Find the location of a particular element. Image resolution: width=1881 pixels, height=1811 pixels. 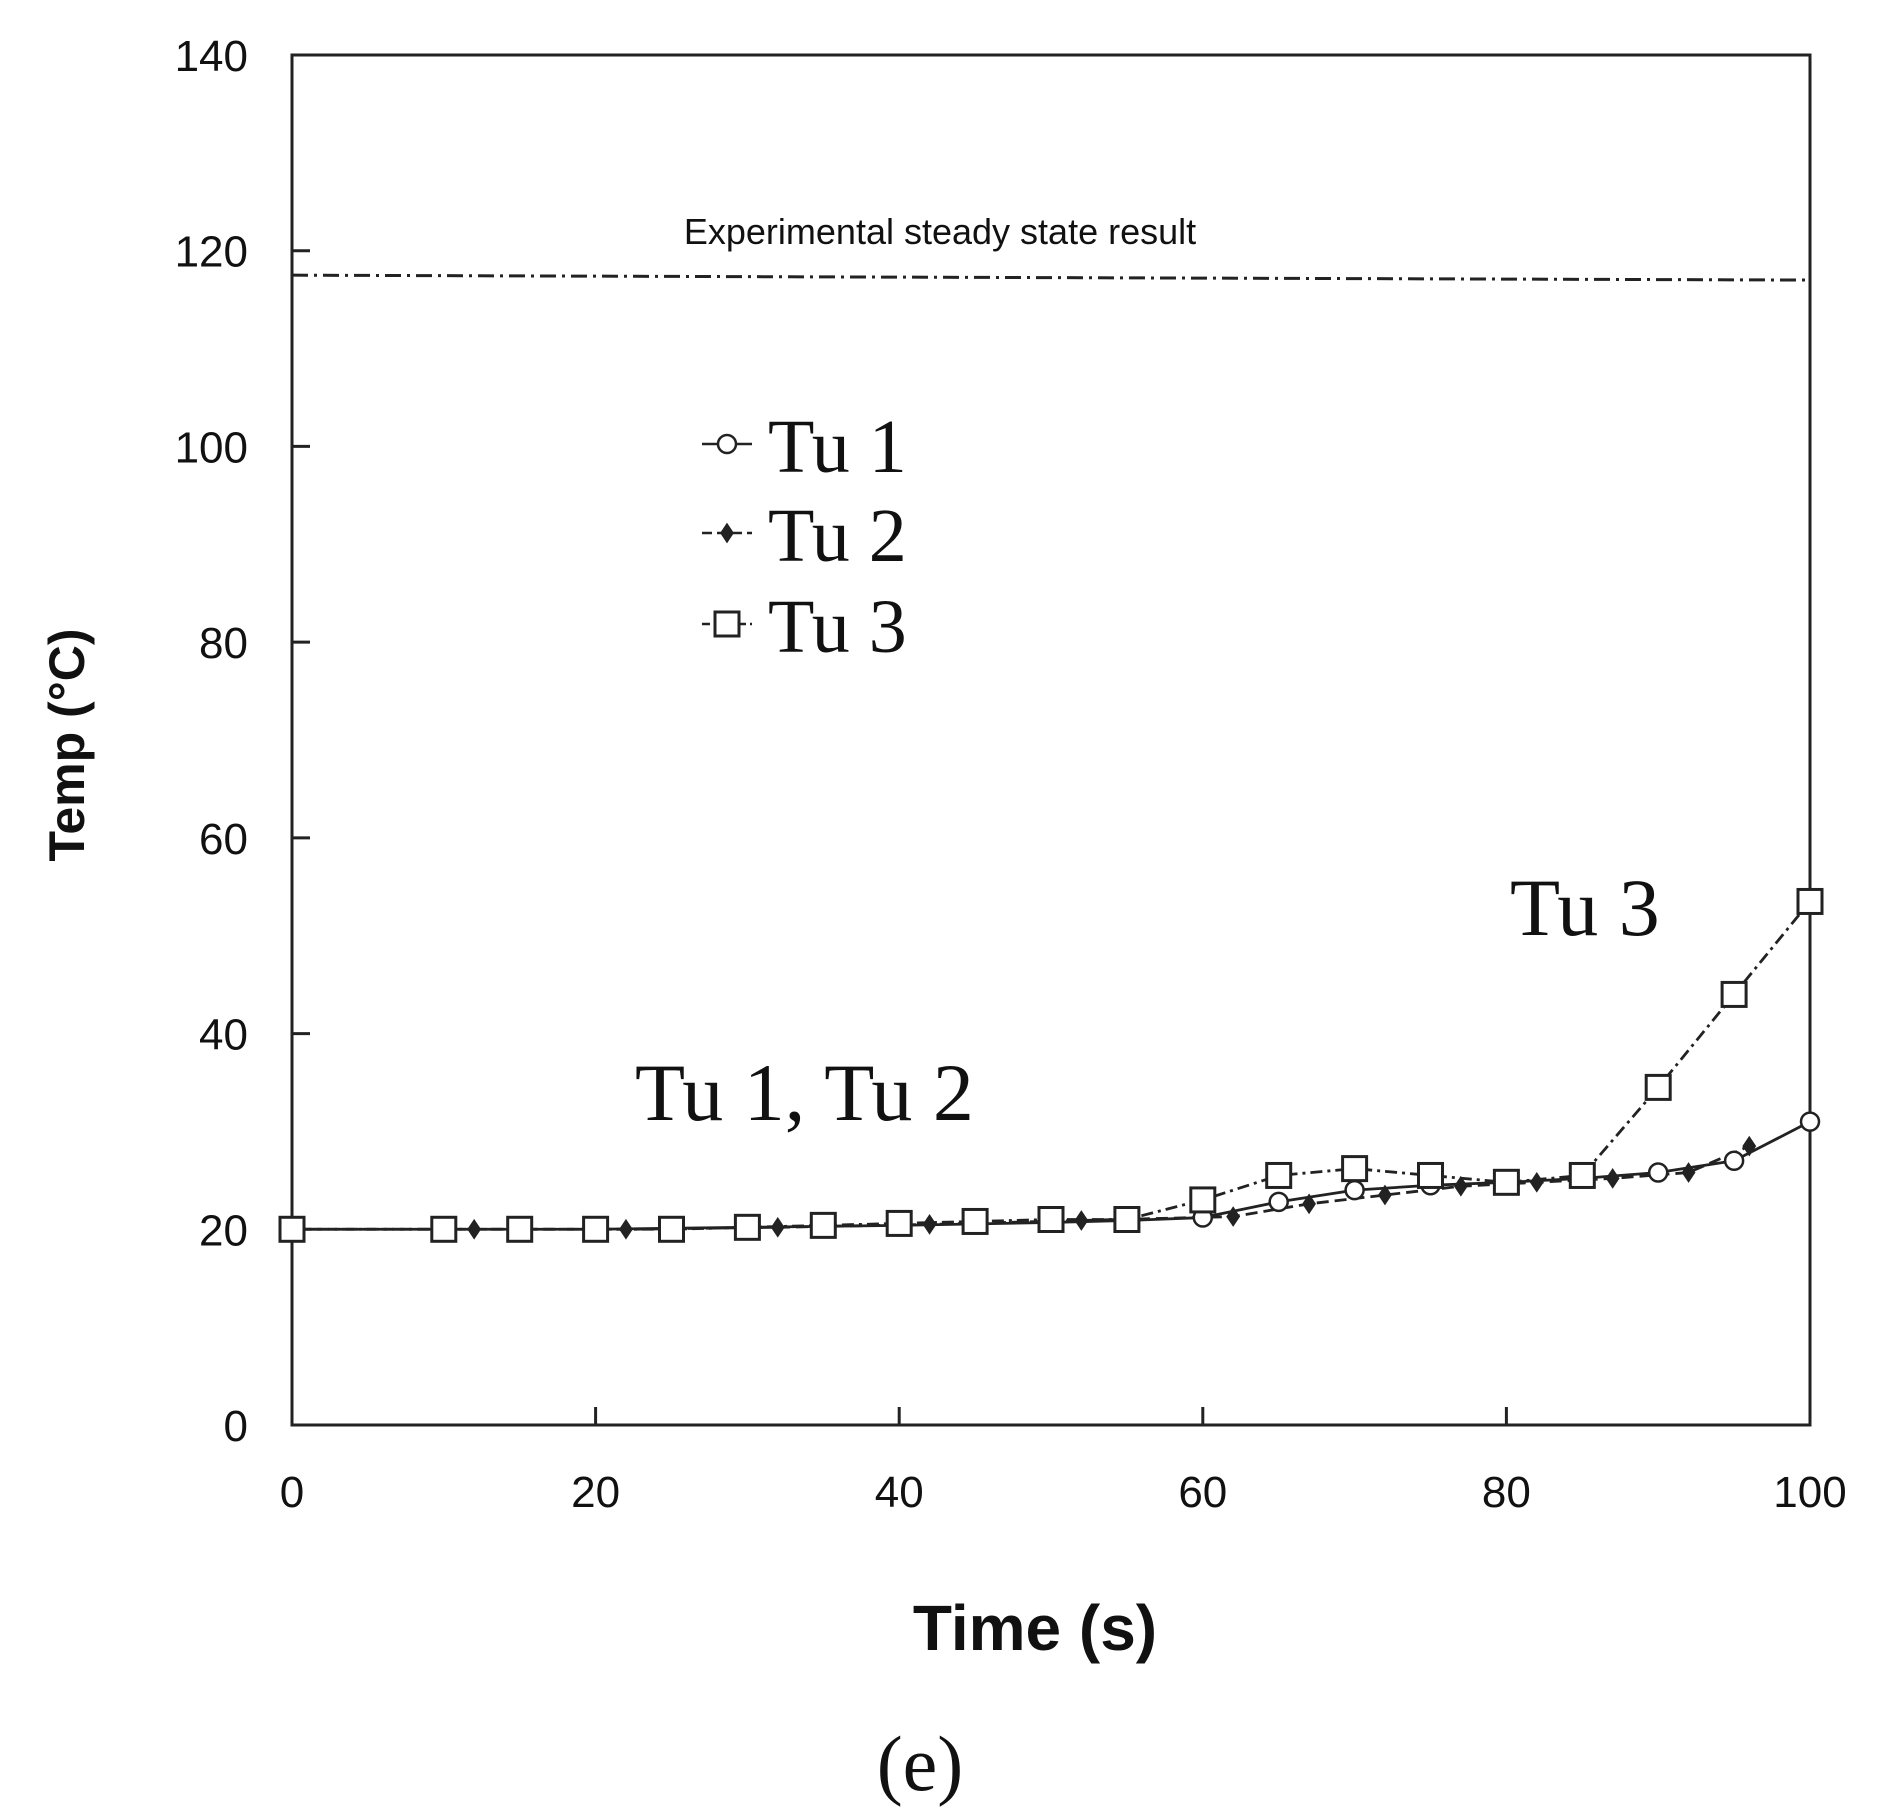

x-tick-label: 80 is located at coordinates (1506, 1492).